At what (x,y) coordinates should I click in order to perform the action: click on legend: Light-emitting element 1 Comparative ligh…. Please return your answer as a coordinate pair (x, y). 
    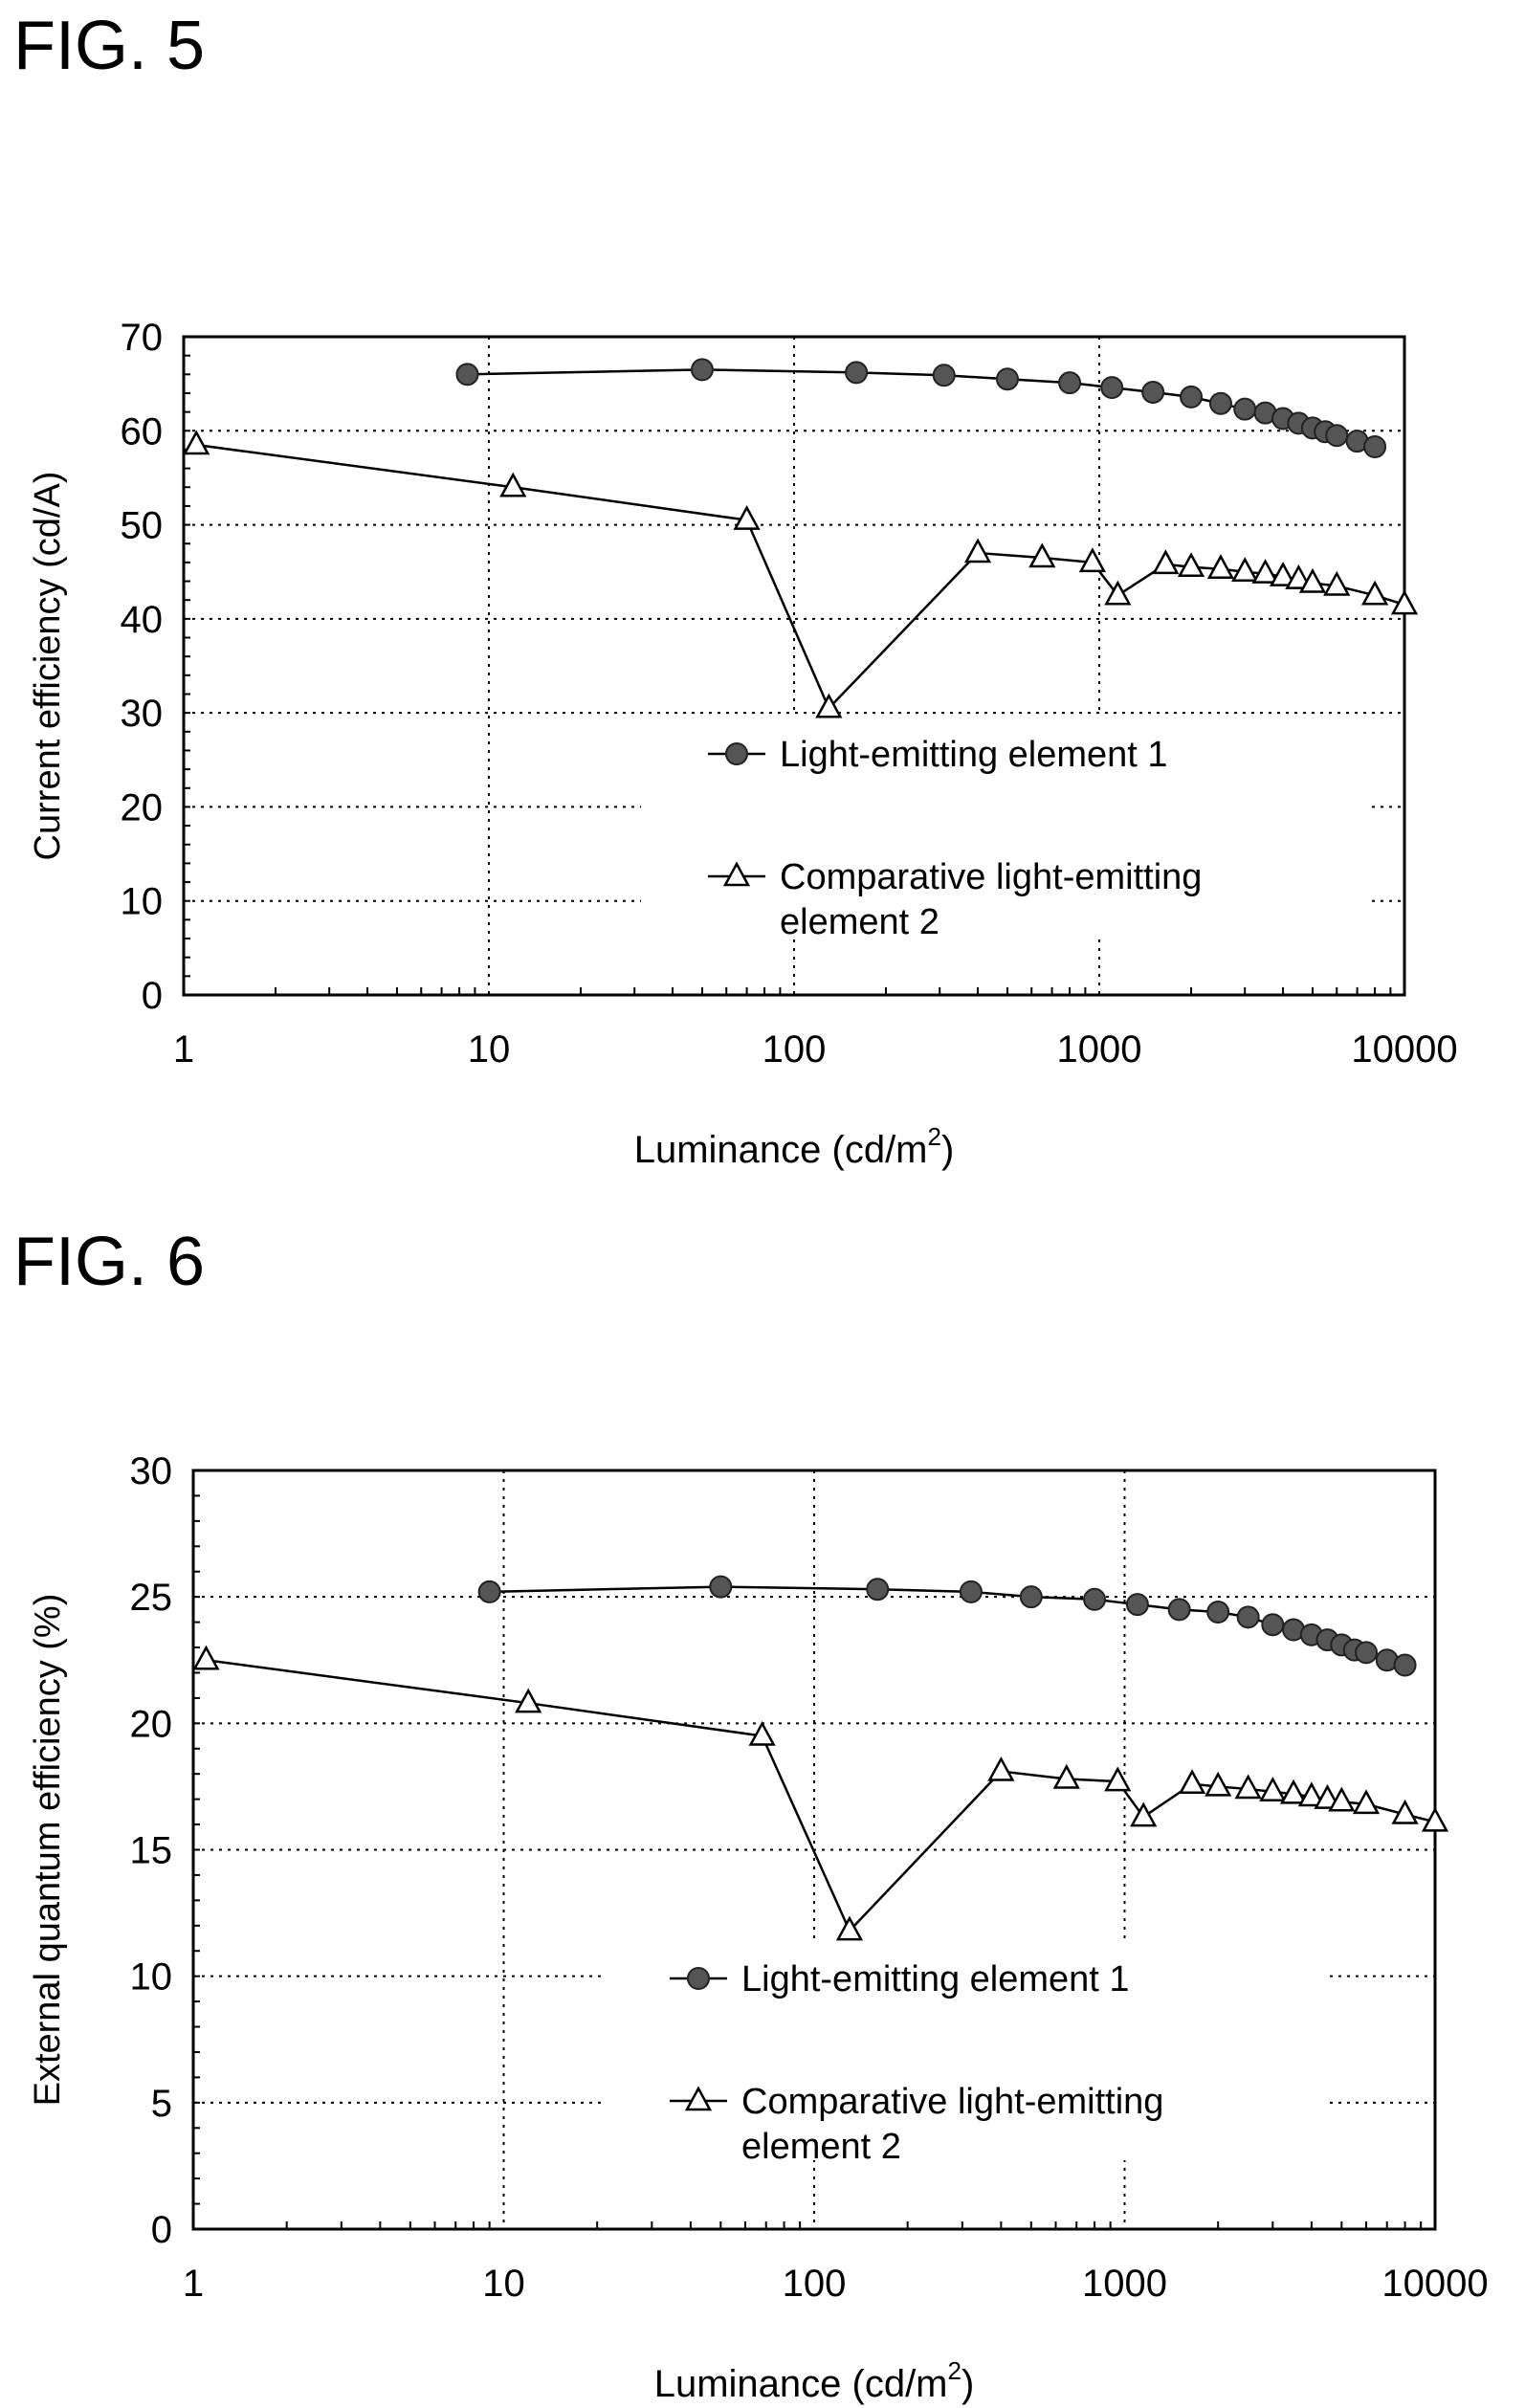
    Looking at the image, I should click on (1004, 829).